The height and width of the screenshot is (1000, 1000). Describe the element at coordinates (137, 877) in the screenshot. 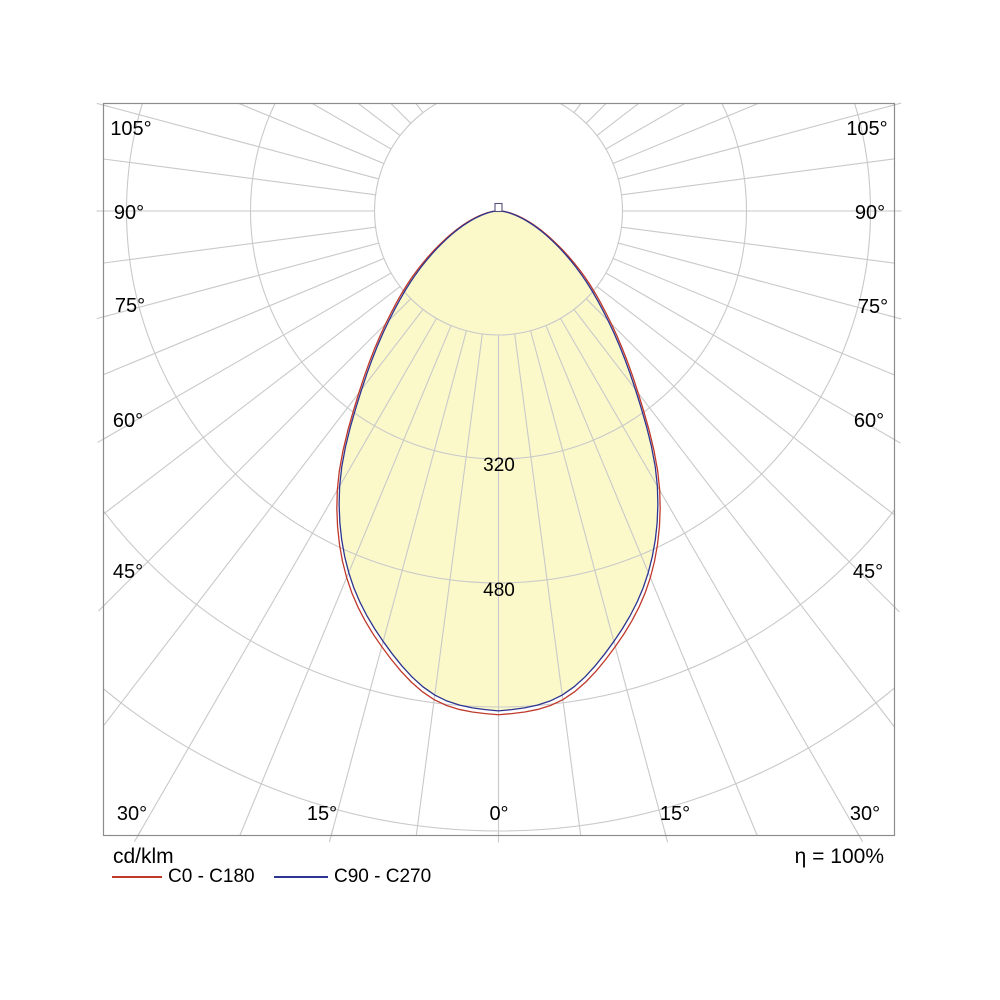

I see `legend-line-c0-icon` at that location.